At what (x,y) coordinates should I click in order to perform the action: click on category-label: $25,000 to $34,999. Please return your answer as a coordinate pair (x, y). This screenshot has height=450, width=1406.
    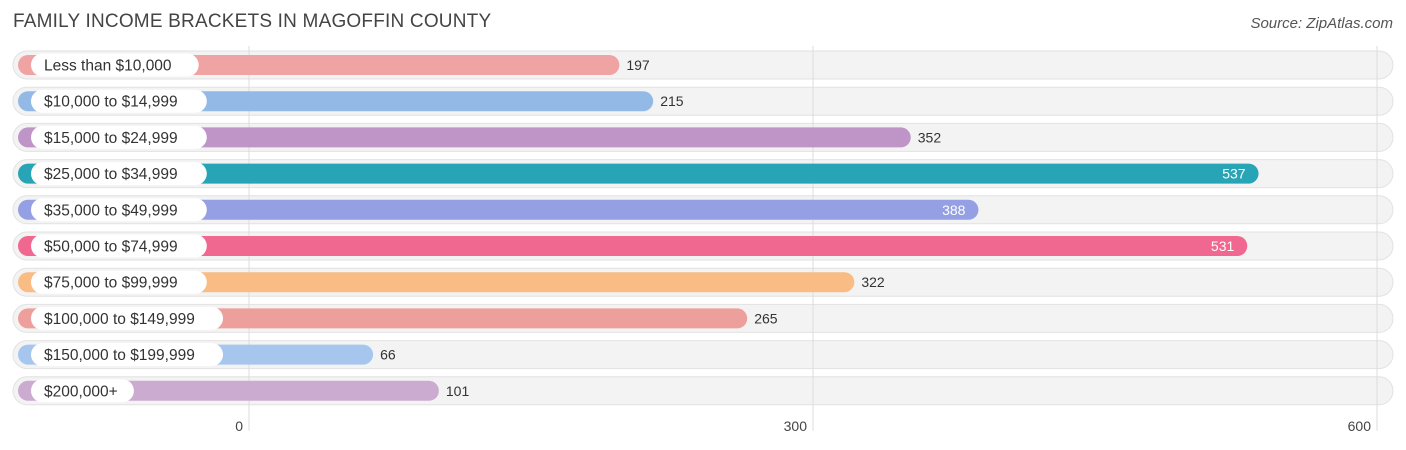
    Looking at the image, I should click on (111, 174).